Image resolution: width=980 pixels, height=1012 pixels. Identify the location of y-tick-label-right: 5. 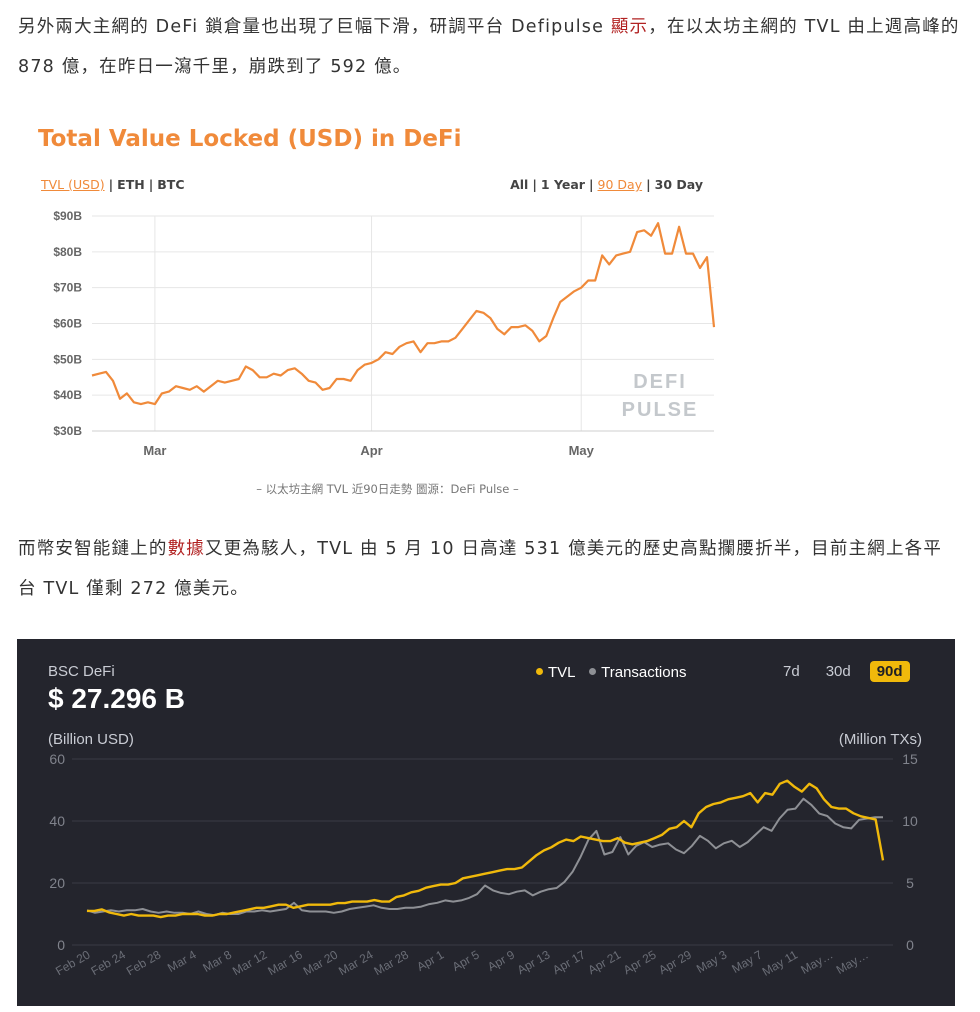
(910, 883).